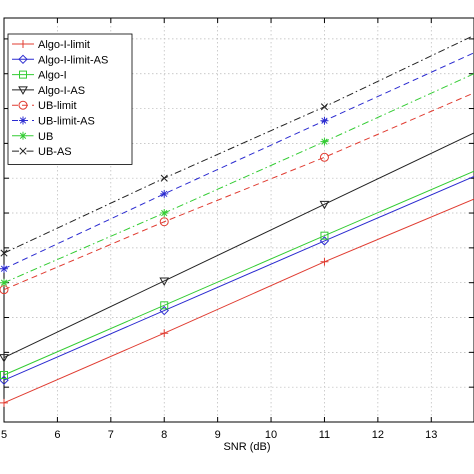 The height and width of the screenshot is (474, 474). I want to click on x-tick-label: 7, so click(111, 435).